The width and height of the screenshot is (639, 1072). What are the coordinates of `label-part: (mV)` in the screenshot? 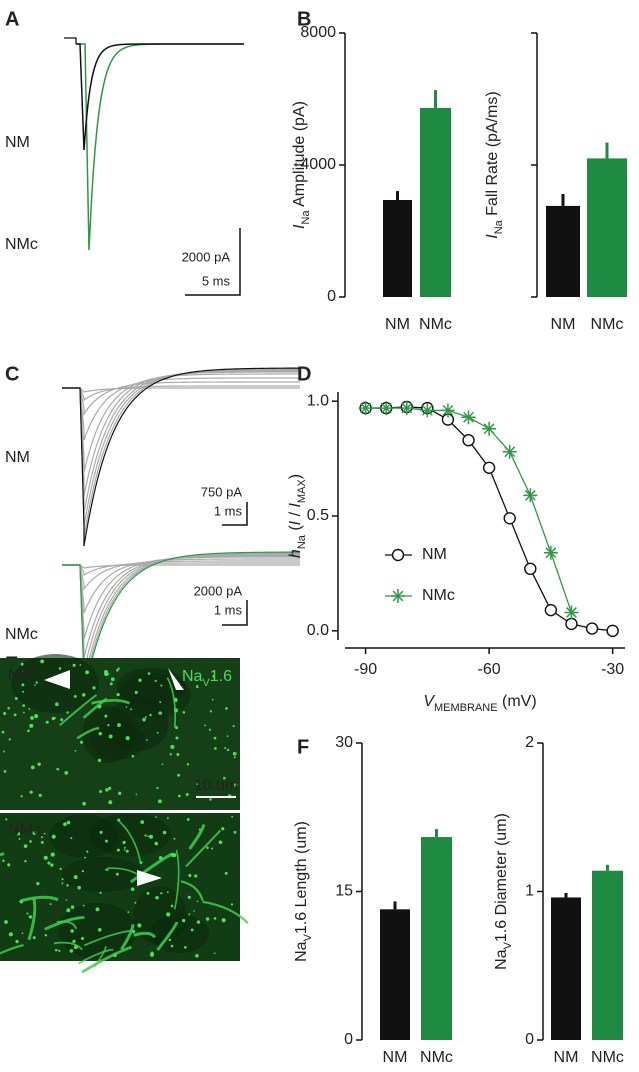 It's located at (517, 701).